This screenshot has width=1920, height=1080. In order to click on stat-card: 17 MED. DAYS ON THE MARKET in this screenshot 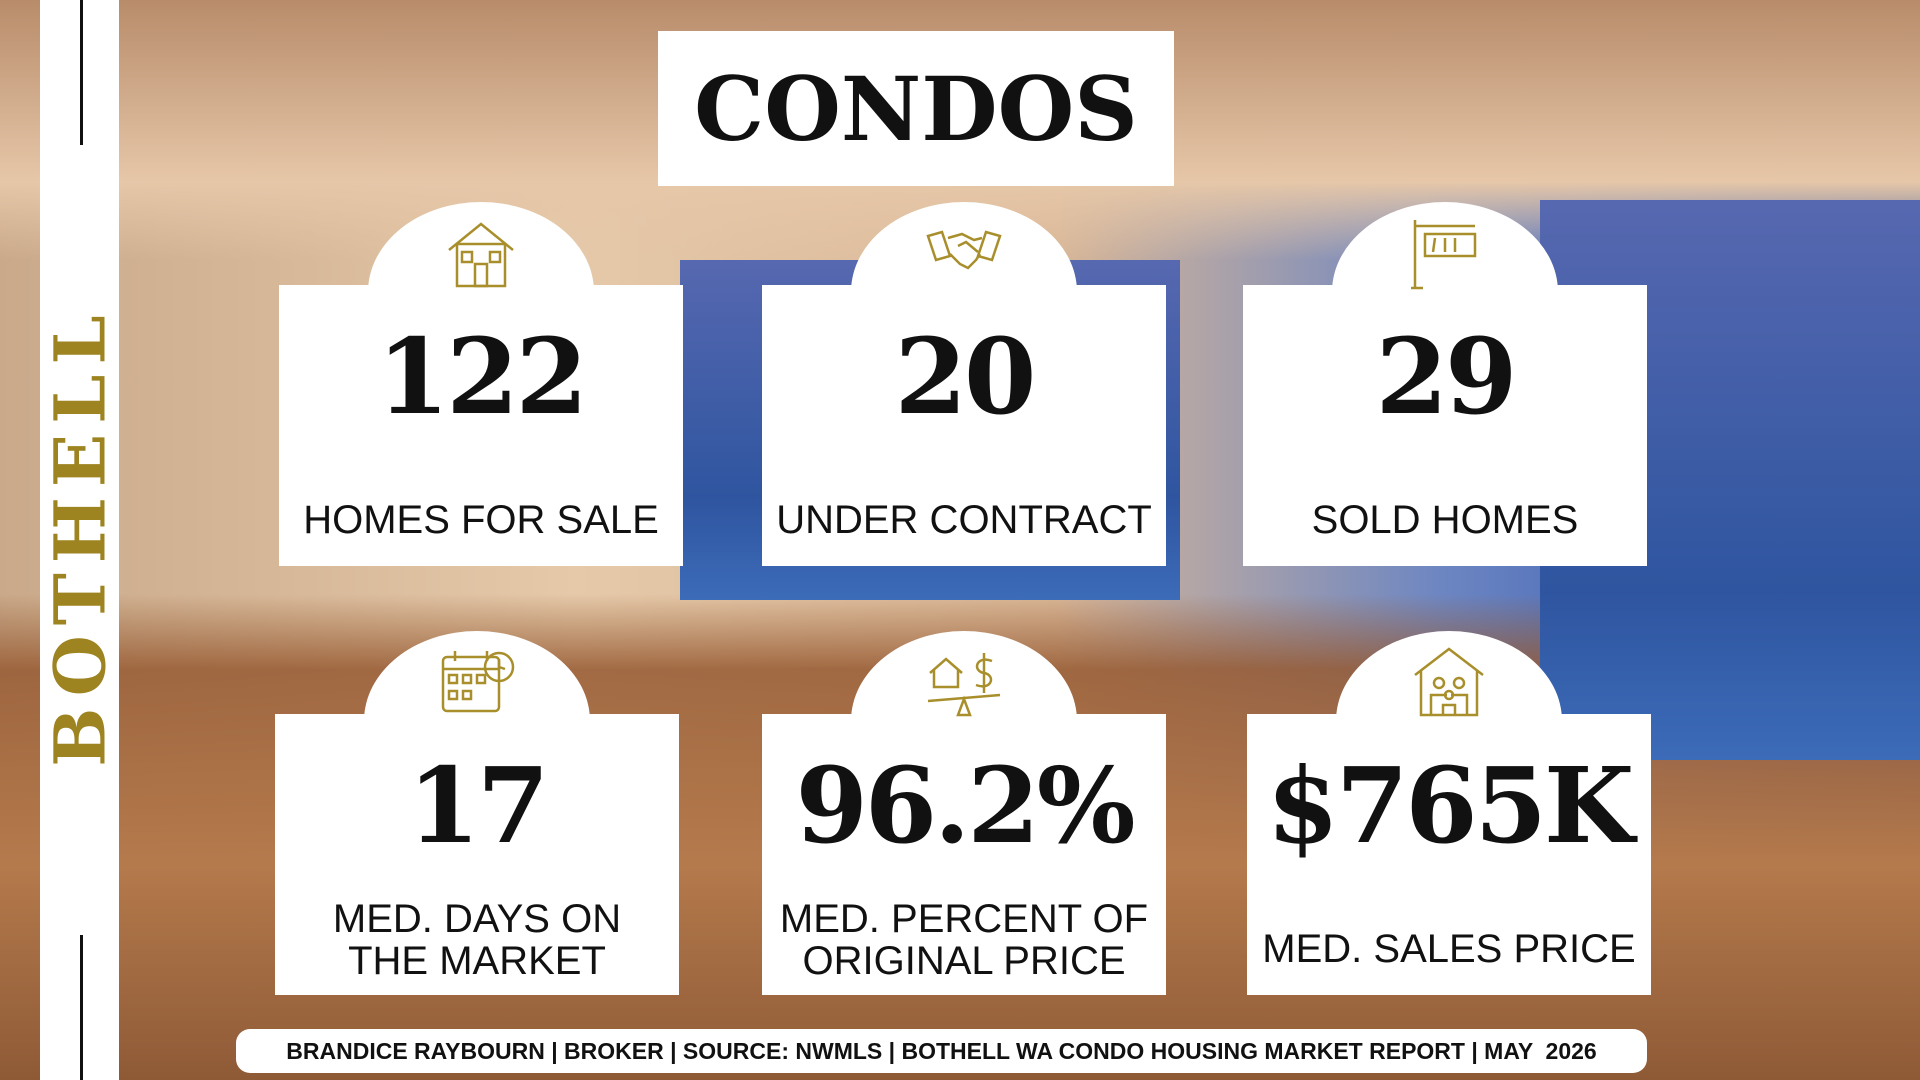, I will do `click(477, 813)`.